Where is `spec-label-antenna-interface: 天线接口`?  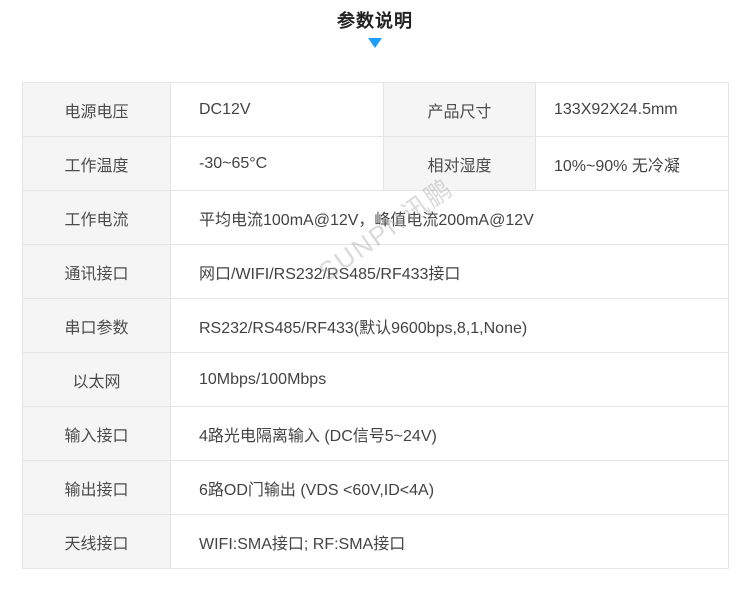
spec-label-antenna-interface: 天线接口 is located at coordinates (96, 541).